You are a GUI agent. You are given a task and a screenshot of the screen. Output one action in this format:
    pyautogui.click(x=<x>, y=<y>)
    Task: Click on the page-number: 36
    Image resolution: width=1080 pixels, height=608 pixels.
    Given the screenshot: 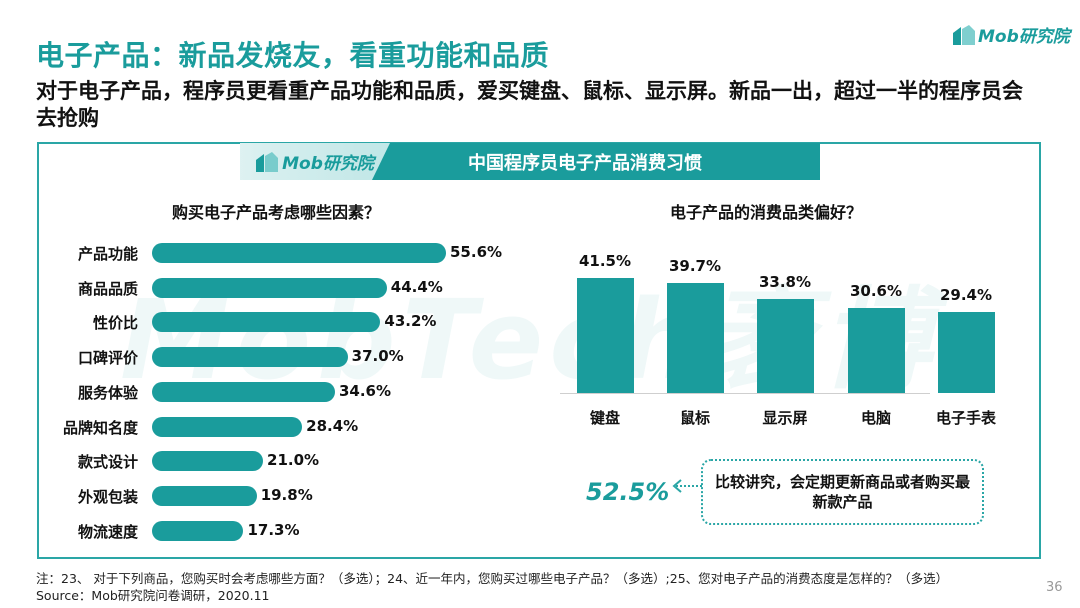 What is the action you would take?
    pyautogui.click(x=1054, y=587)
    